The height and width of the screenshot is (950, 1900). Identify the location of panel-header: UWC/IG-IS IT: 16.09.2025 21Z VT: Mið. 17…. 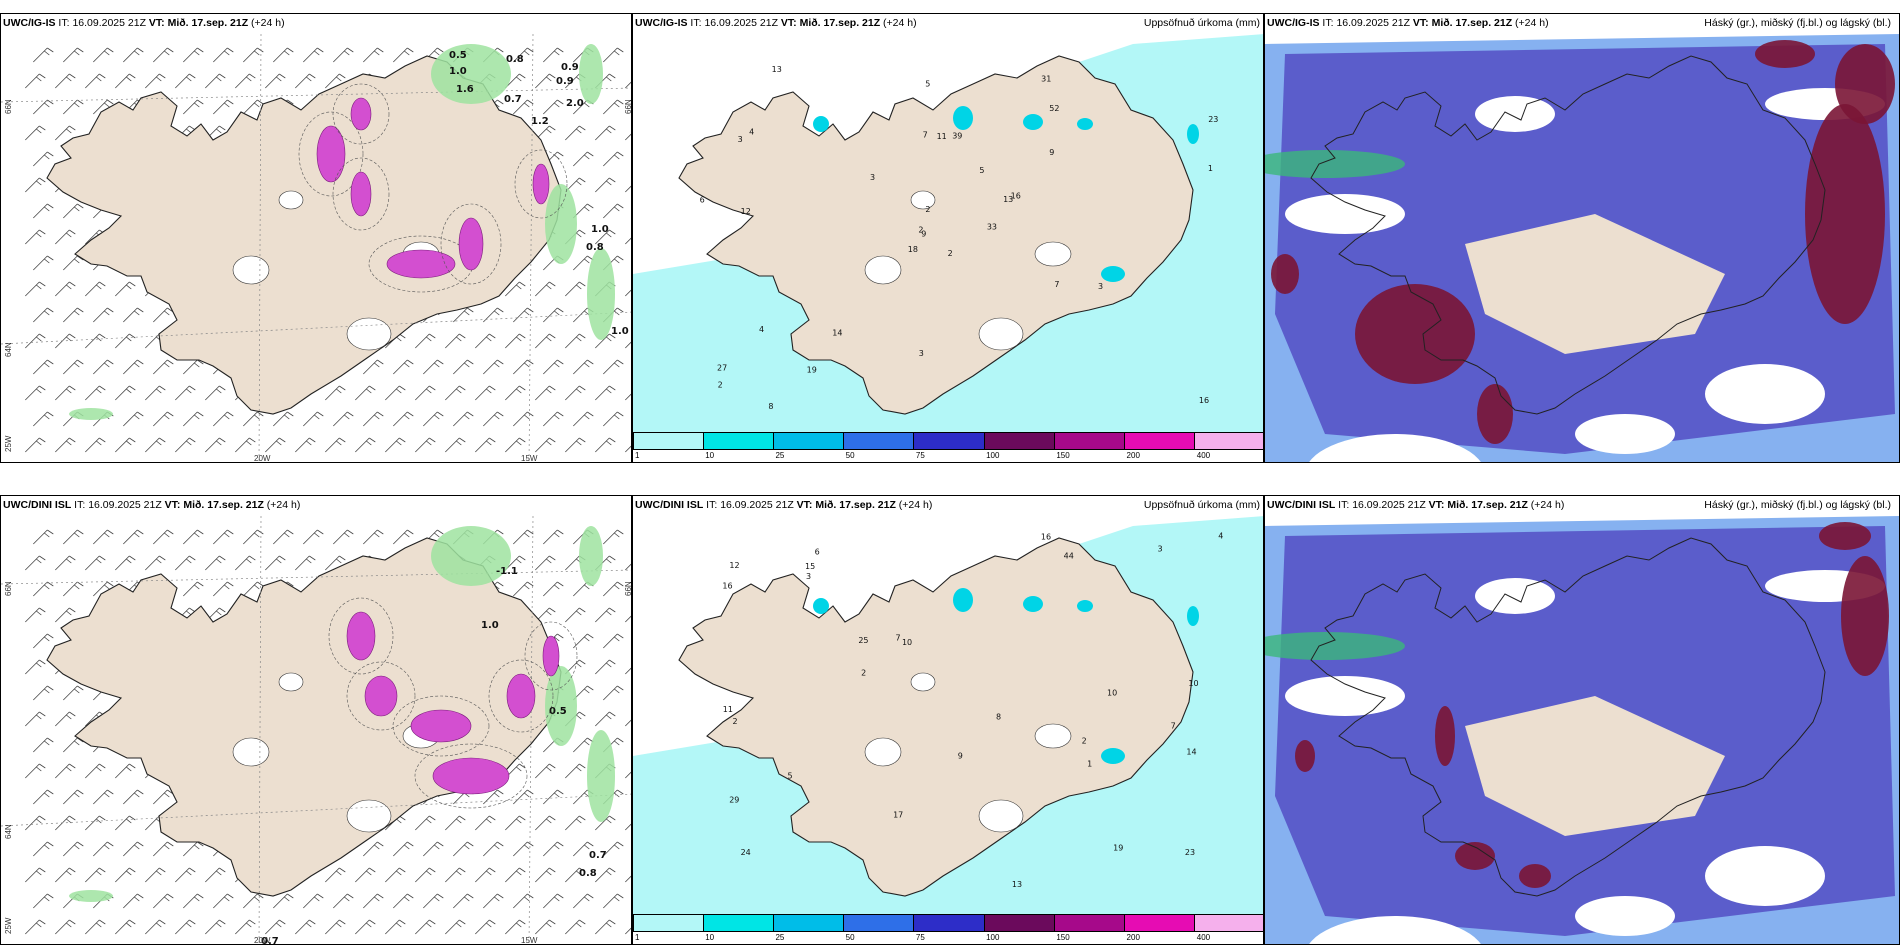
(144, 23).